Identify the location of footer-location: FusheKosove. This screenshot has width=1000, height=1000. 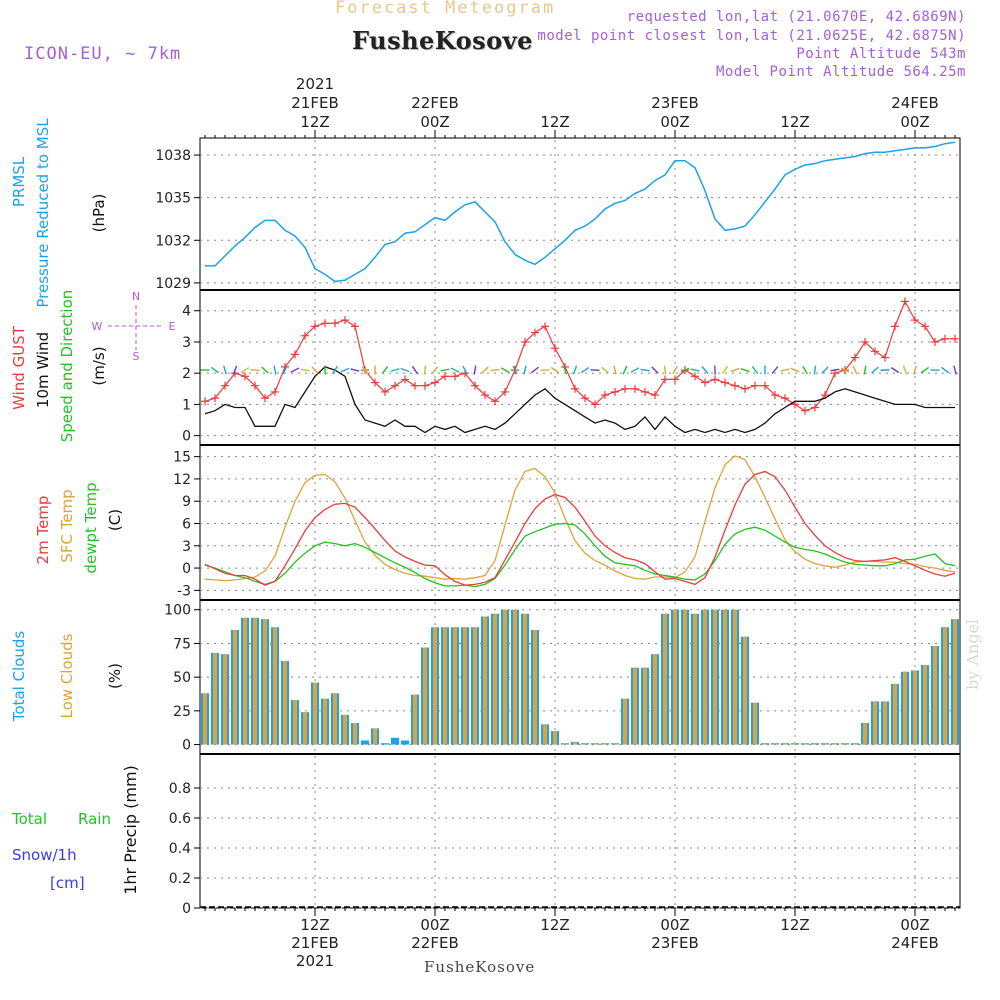
(480, 967).